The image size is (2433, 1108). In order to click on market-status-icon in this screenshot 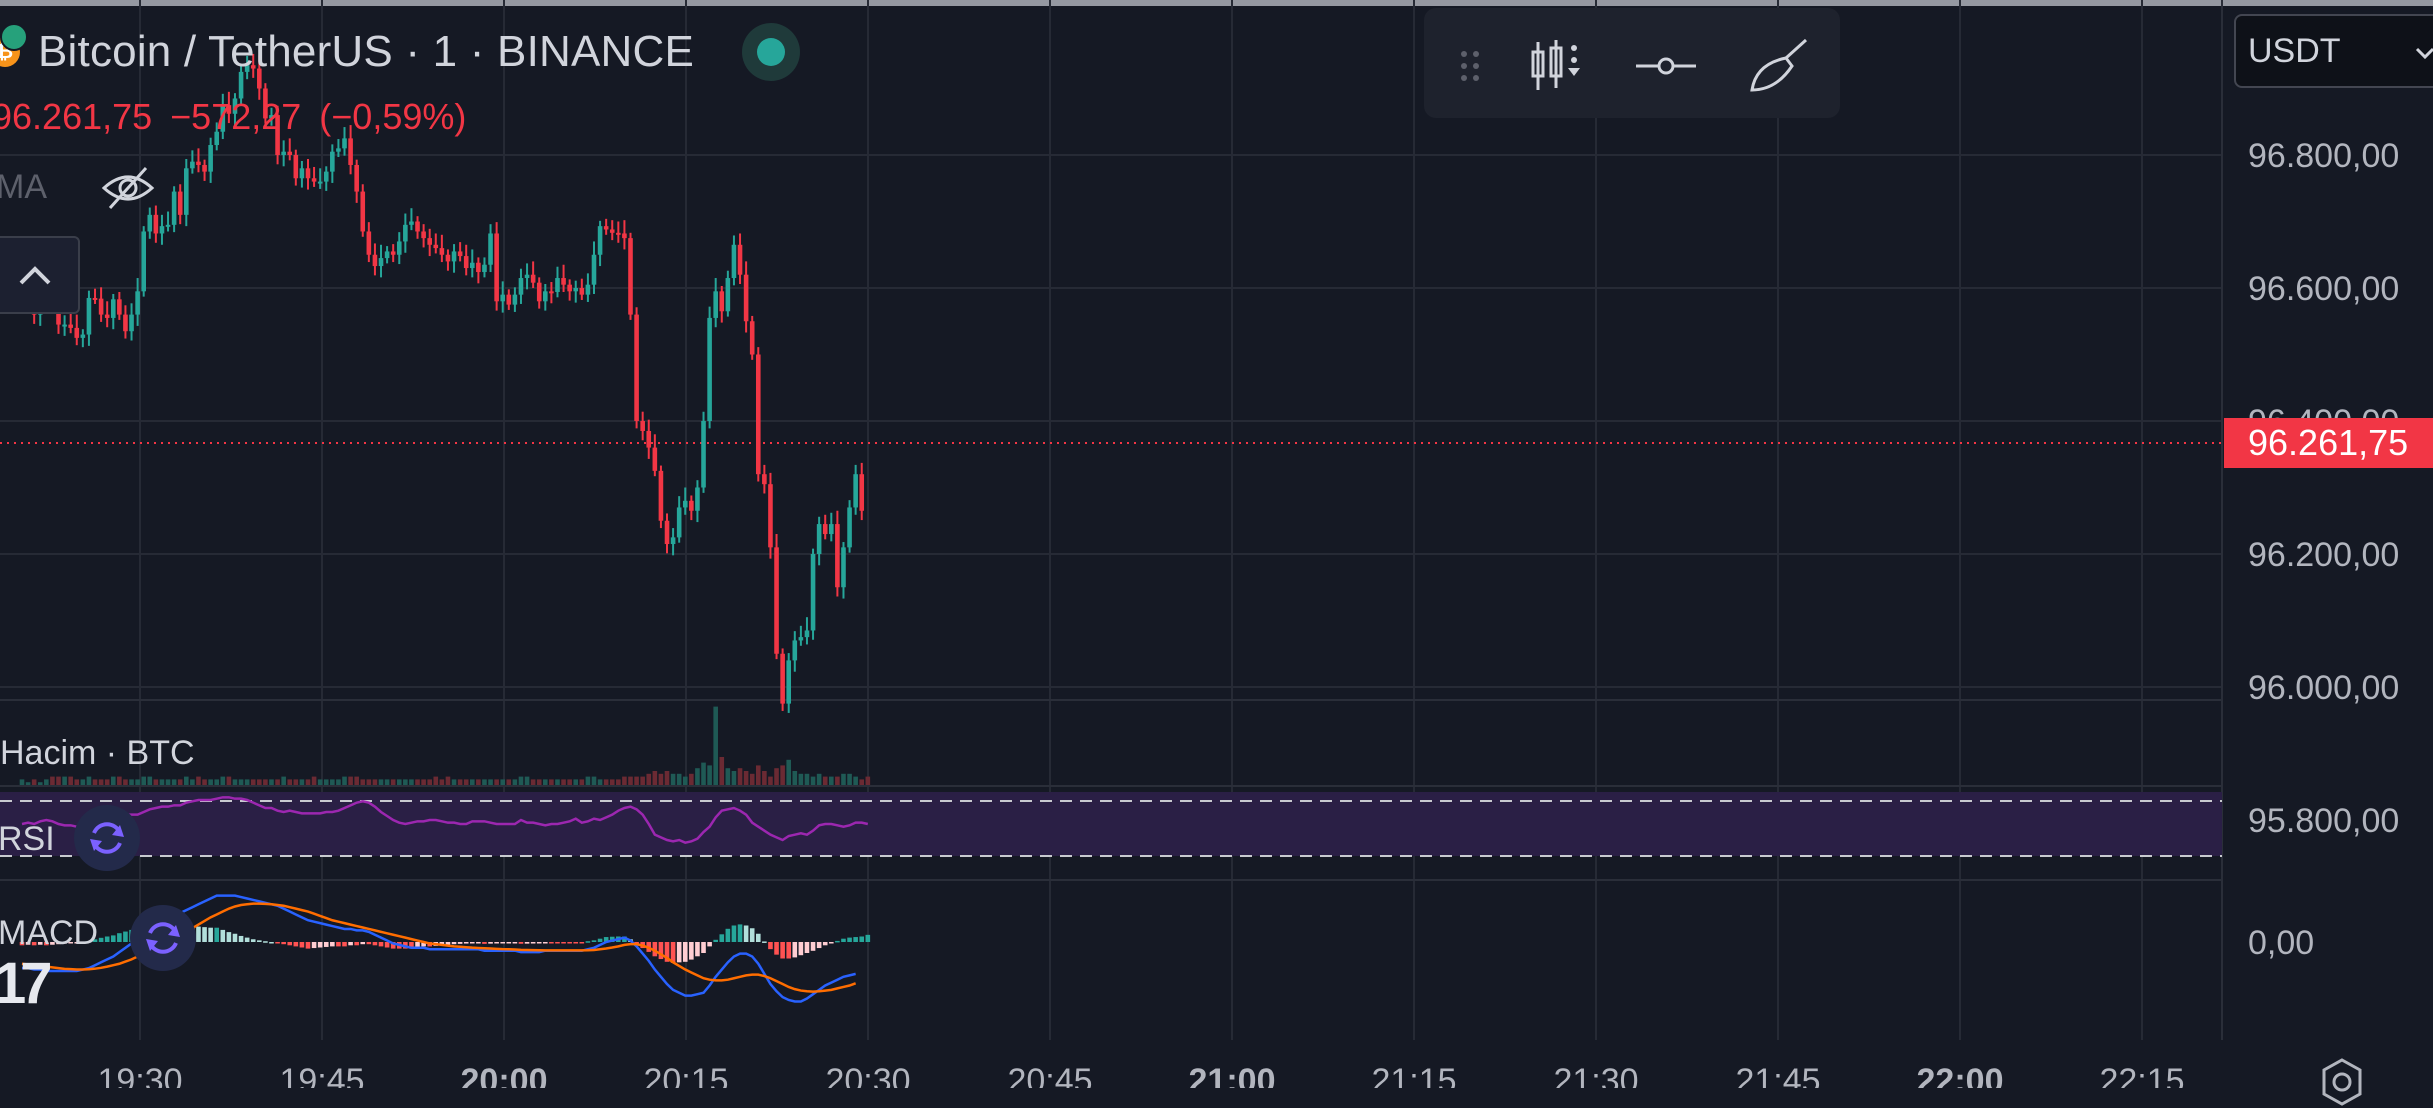, I will do `click(771, 52)`.